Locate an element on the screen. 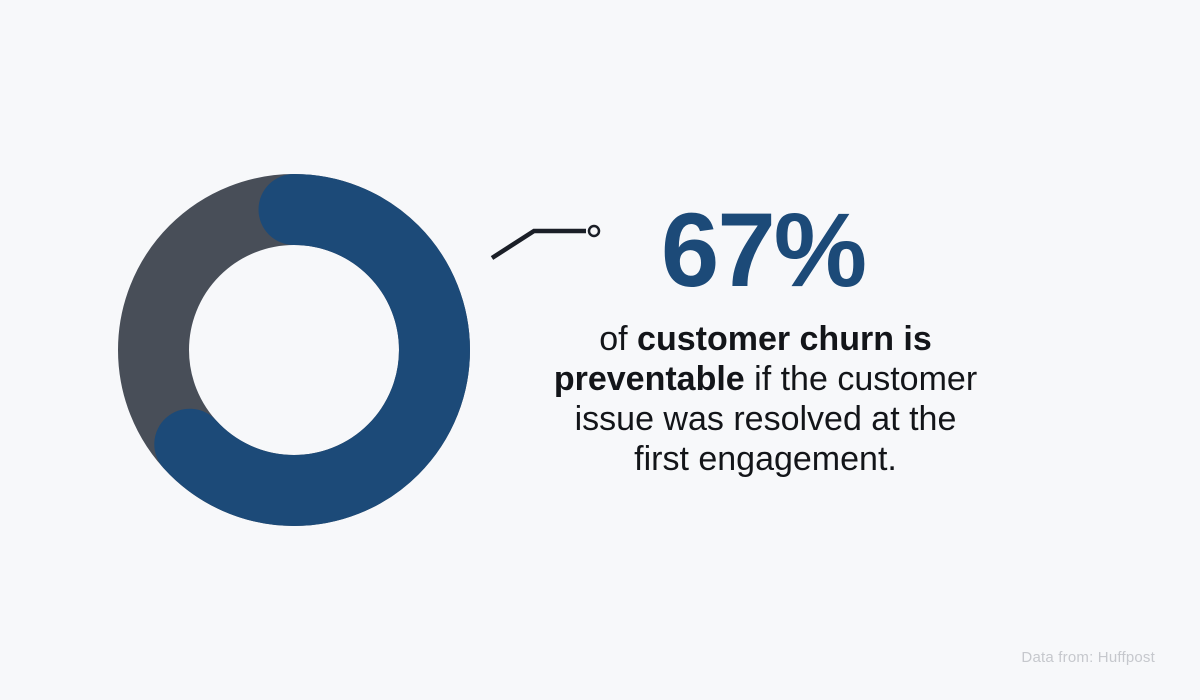 The height and width of the screenshot is (700, 1200). leader-pointer is located at coordinates (545, 242).